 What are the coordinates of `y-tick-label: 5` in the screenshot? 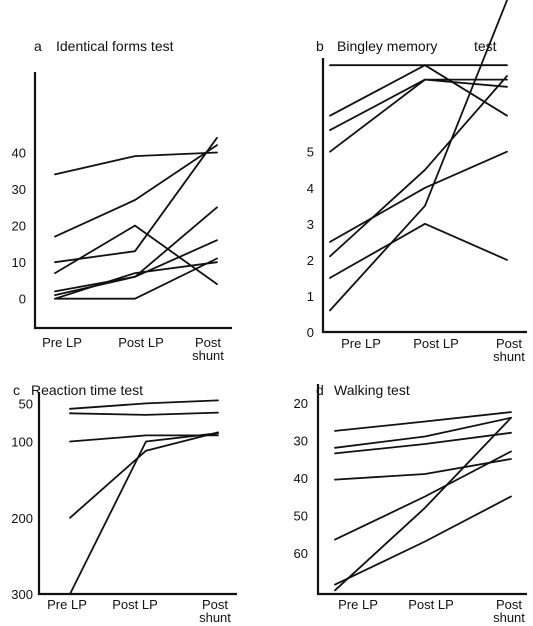 It's located at (310, 152).